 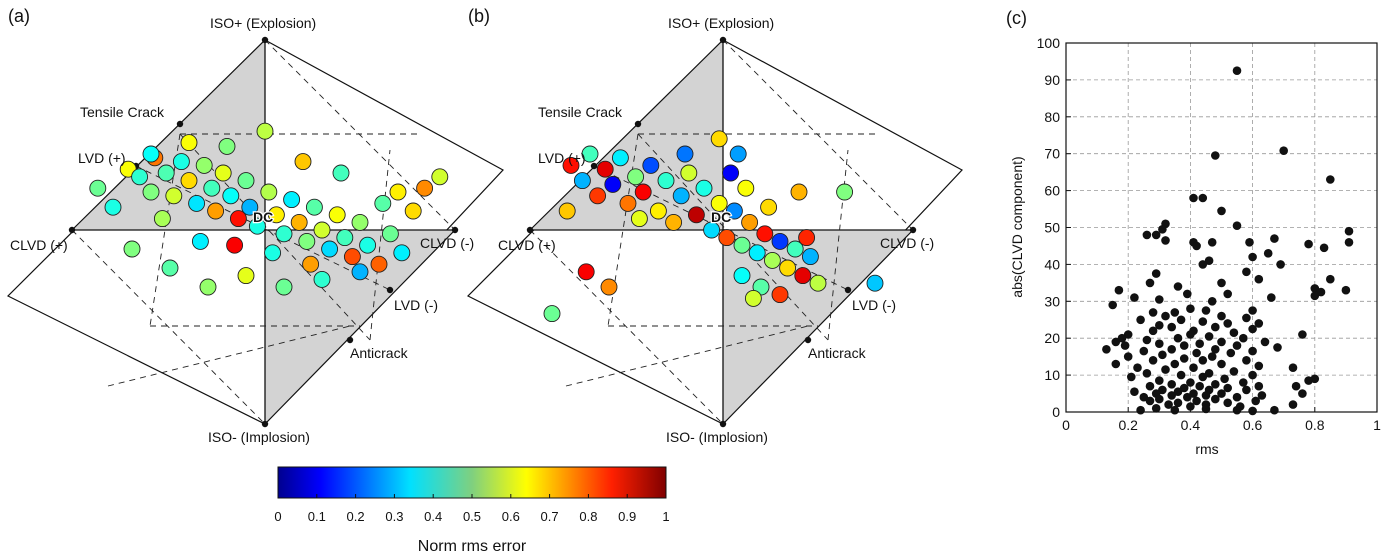 I want to click on panel-b-tag: (b), so click(x=479, y=16).